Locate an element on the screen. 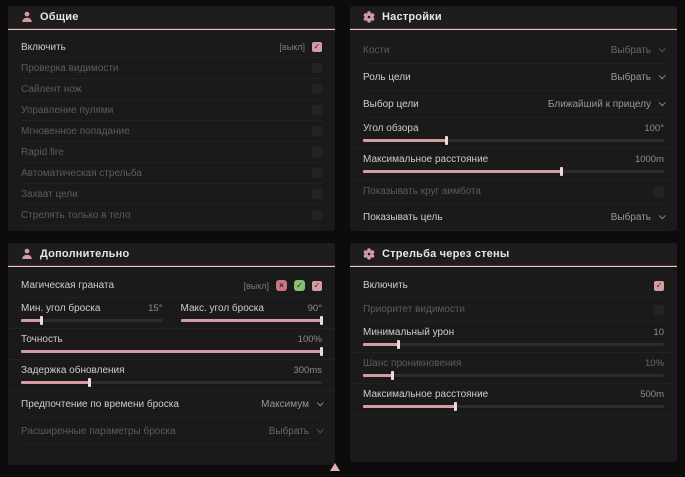 The height and width of the screenshot is (477, 685). target-selection-dropdown: Ближайший к прицелу is located at coordinates (606, 104).